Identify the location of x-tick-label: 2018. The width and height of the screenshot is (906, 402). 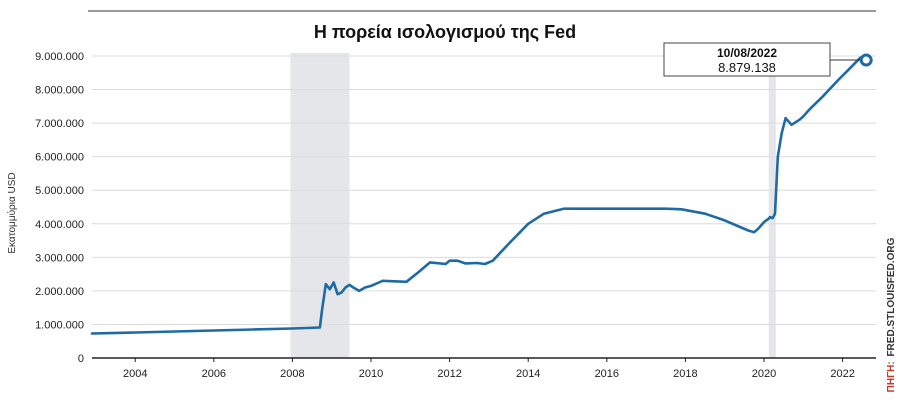
(685, 374).